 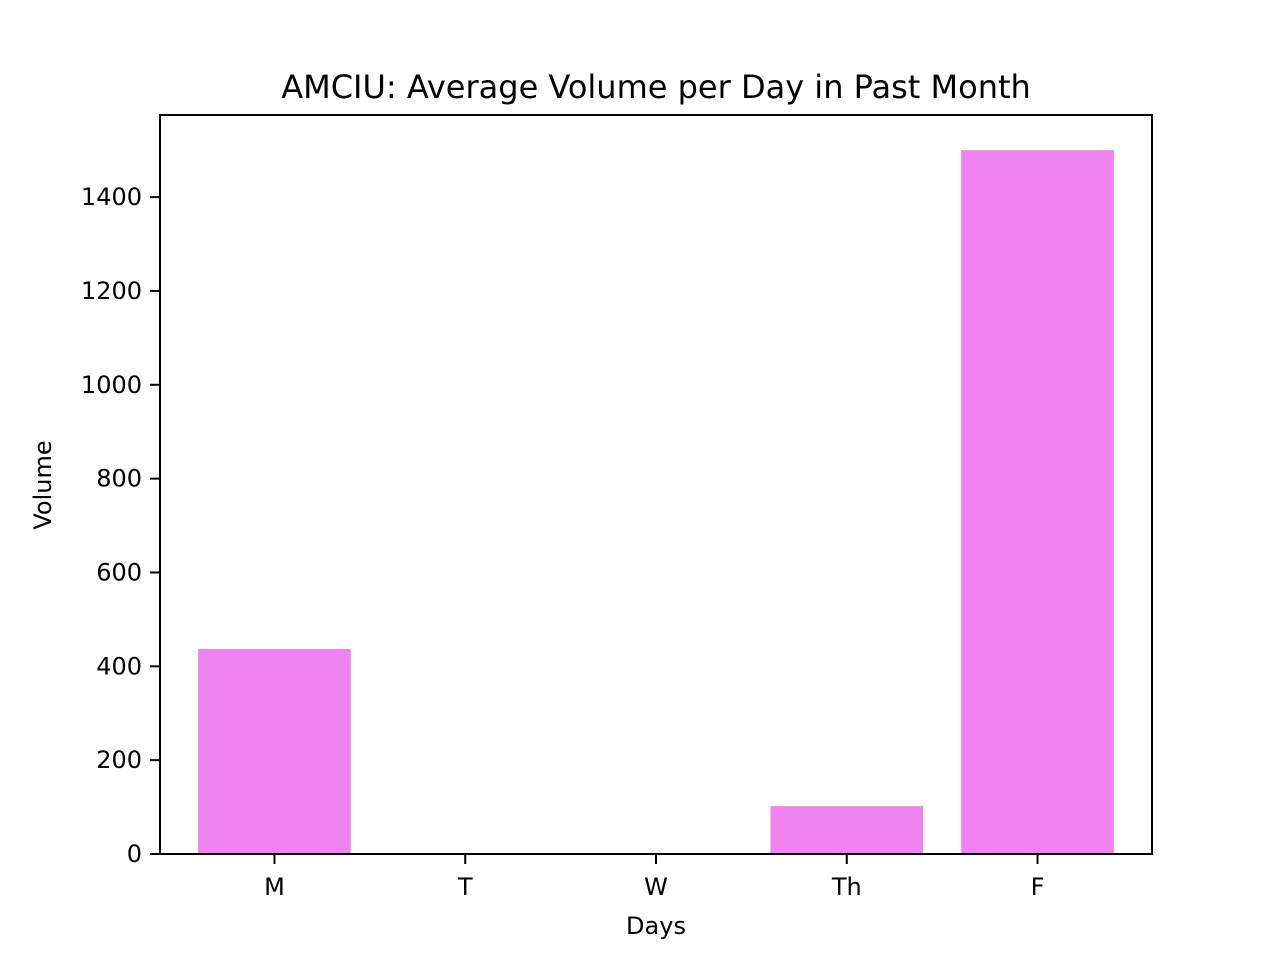 I want to click on y-tick-label: 1200, so click(x=111, y=291).